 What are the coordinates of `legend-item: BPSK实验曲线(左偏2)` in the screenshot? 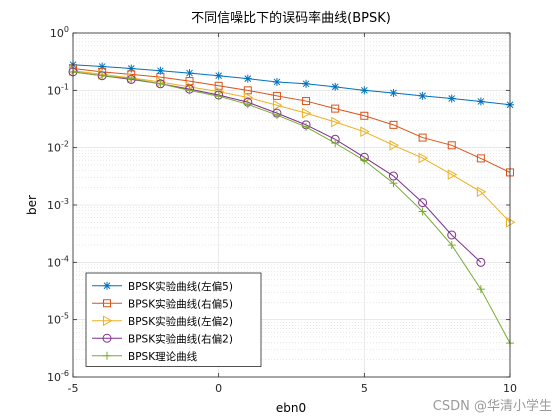 It's located at (162, 321).